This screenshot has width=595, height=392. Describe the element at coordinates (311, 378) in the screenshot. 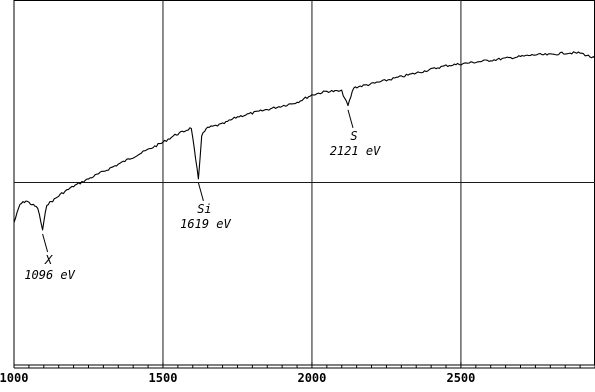

I see `x-tick-label: 2000` at that location.